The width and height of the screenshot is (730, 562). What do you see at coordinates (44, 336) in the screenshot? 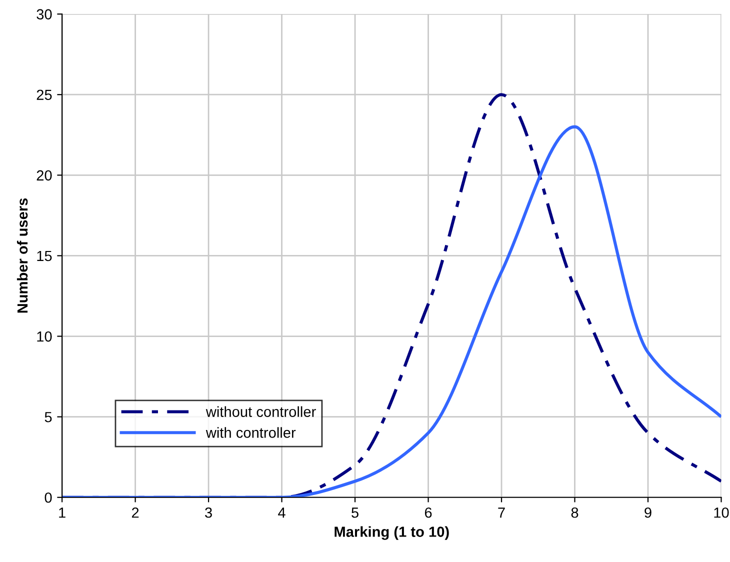
I see `y-tick-label: 10` at bounding box center [44, 336].